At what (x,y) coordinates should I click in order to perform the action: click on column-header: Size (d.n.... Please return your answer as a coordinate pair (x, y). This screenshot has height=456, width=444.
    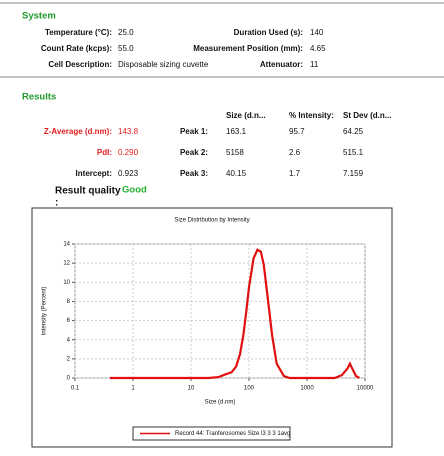
    Looking at the image, I should click on (246, 115).